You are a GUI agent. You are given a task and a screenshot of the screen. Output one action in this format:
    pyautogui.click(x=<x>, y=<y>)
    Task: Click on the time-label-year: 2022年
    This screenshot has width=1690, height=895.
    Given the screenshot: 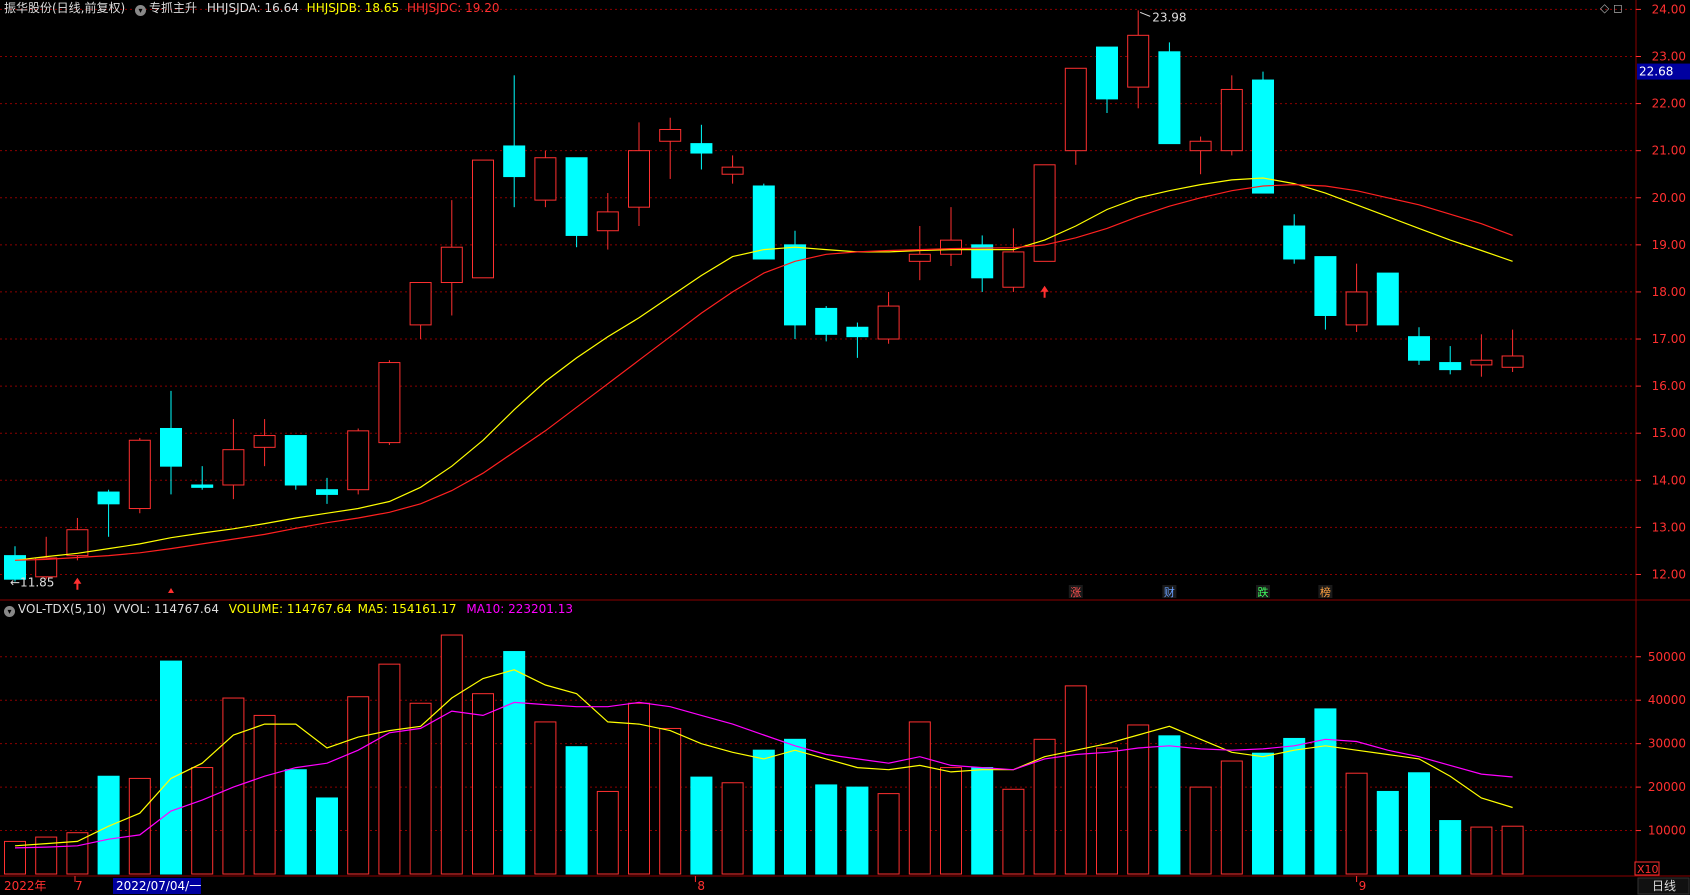 What is the action you would take?
    pyautogui.click(x=25, y=886)
    